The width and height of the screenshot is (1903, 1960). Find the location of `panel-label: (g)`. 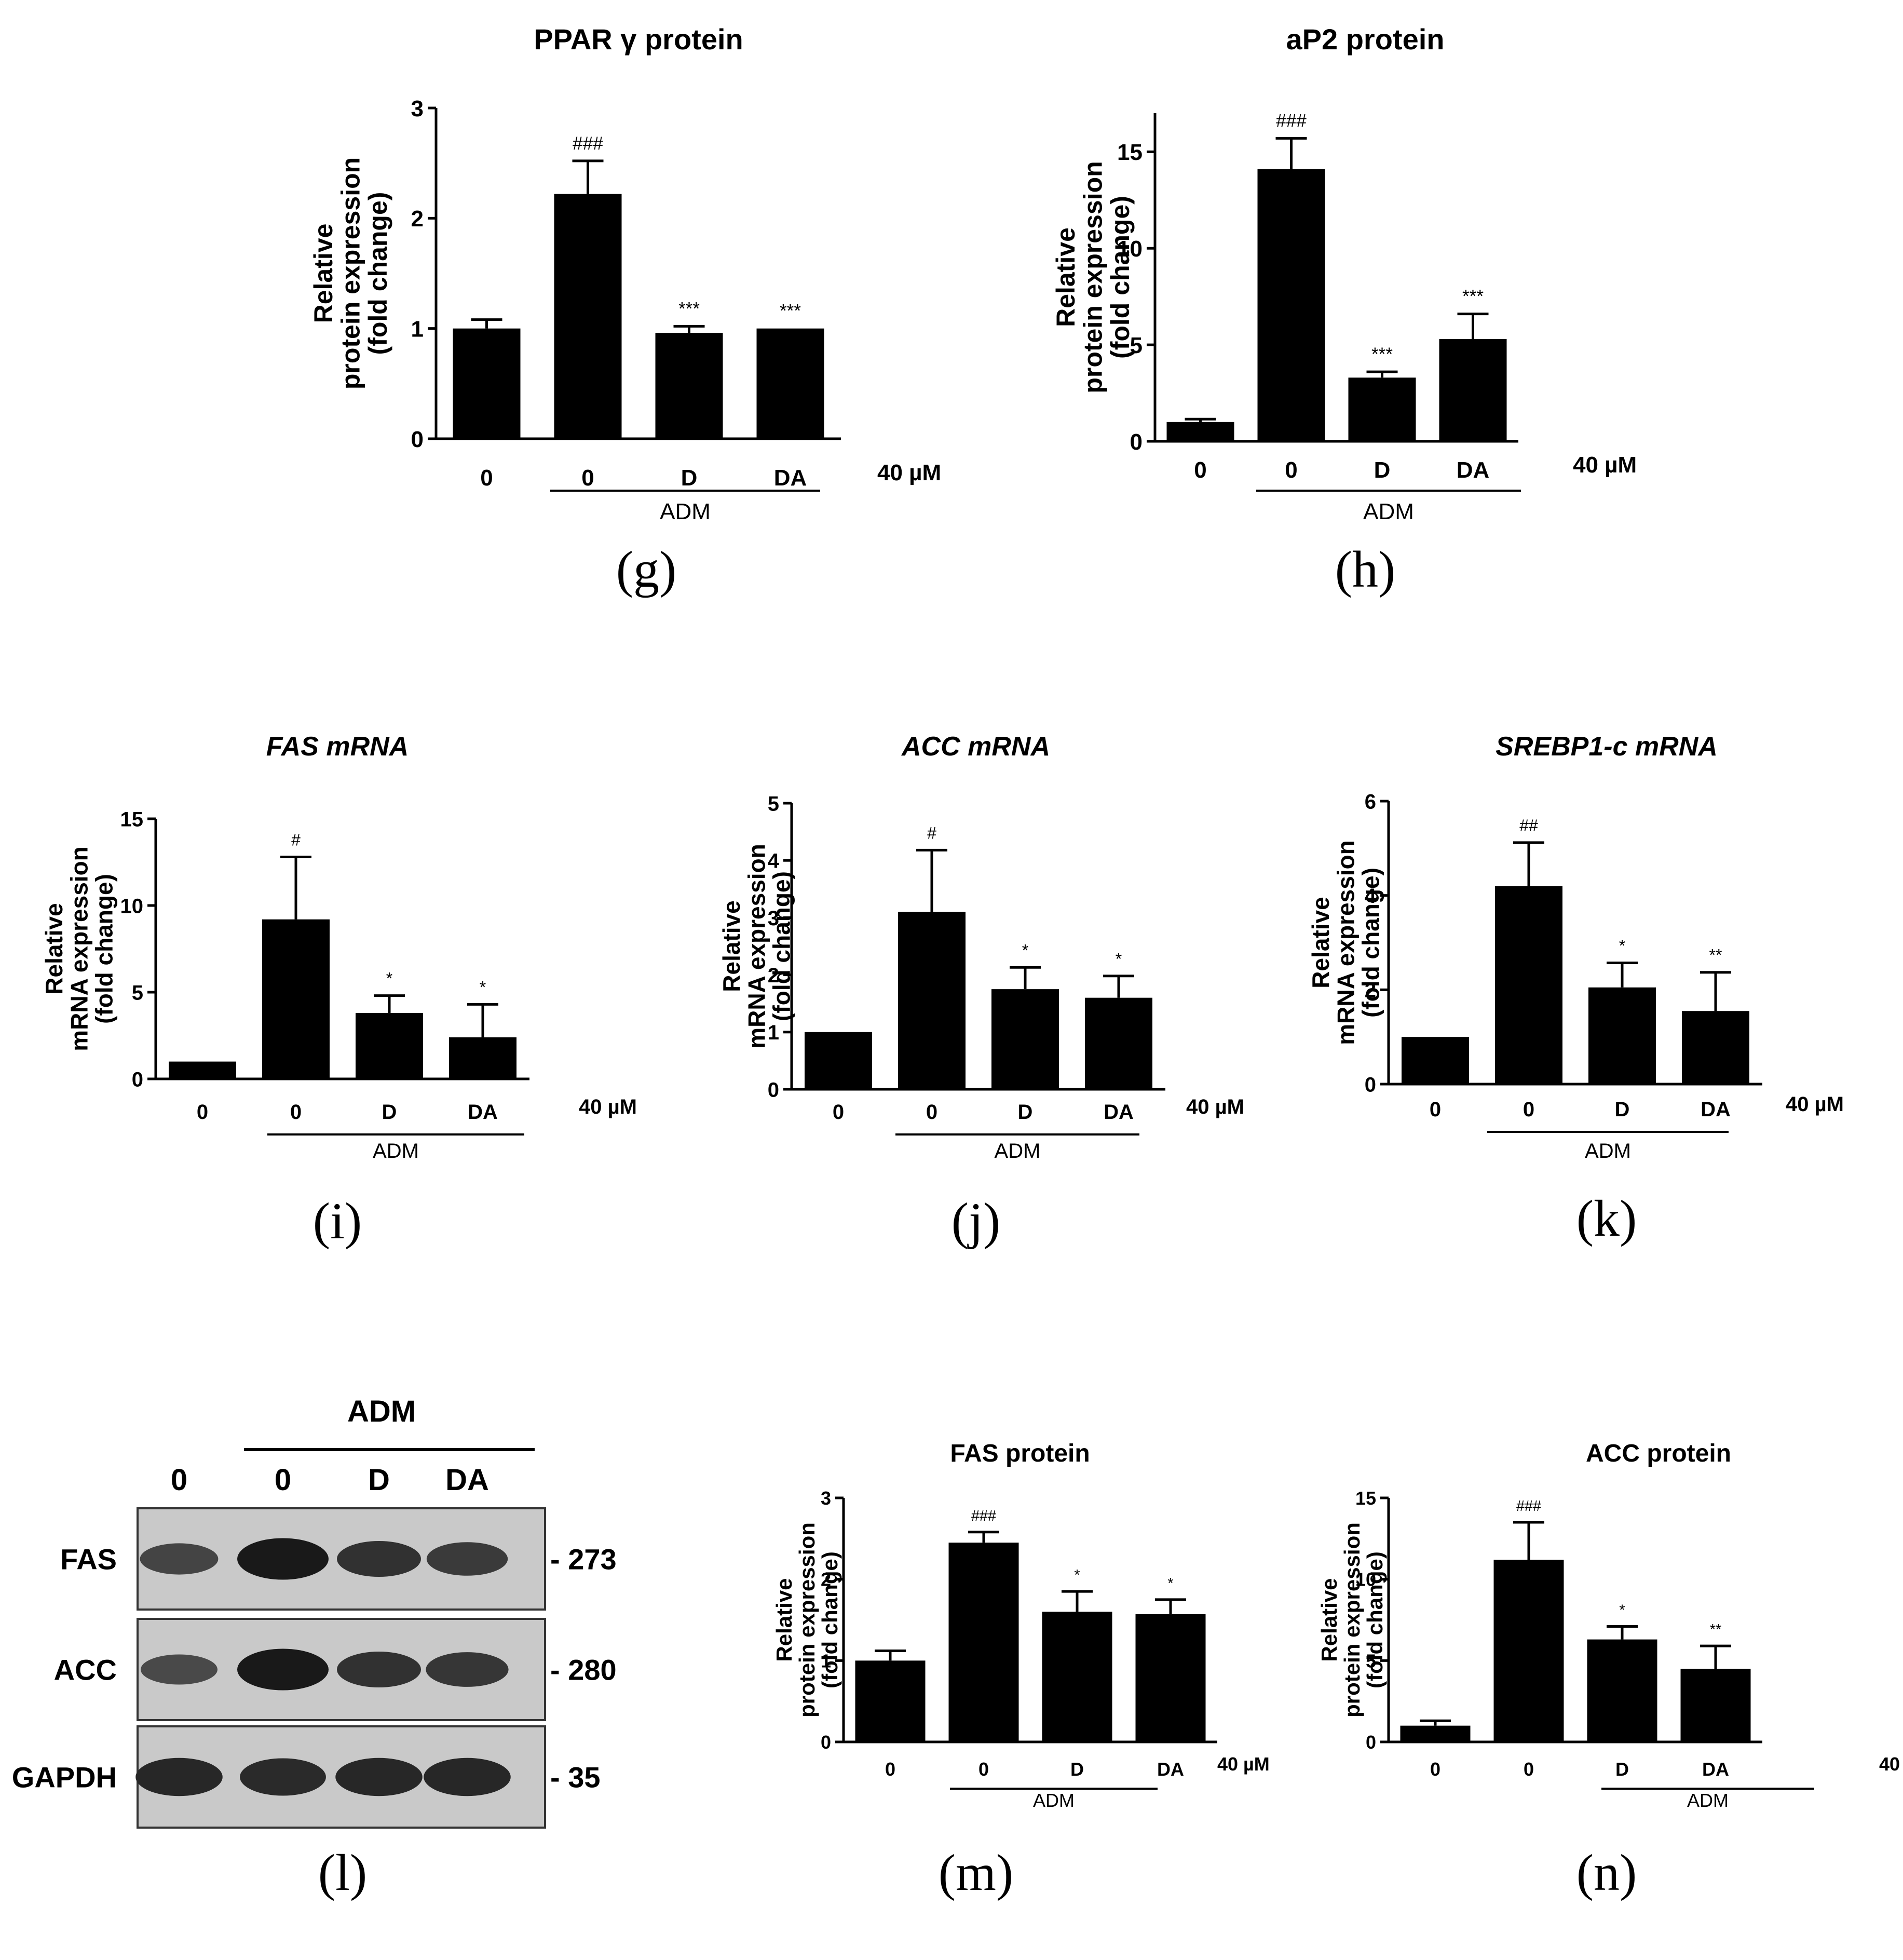

panel-label: (g) is located at coordinates (646, 569).